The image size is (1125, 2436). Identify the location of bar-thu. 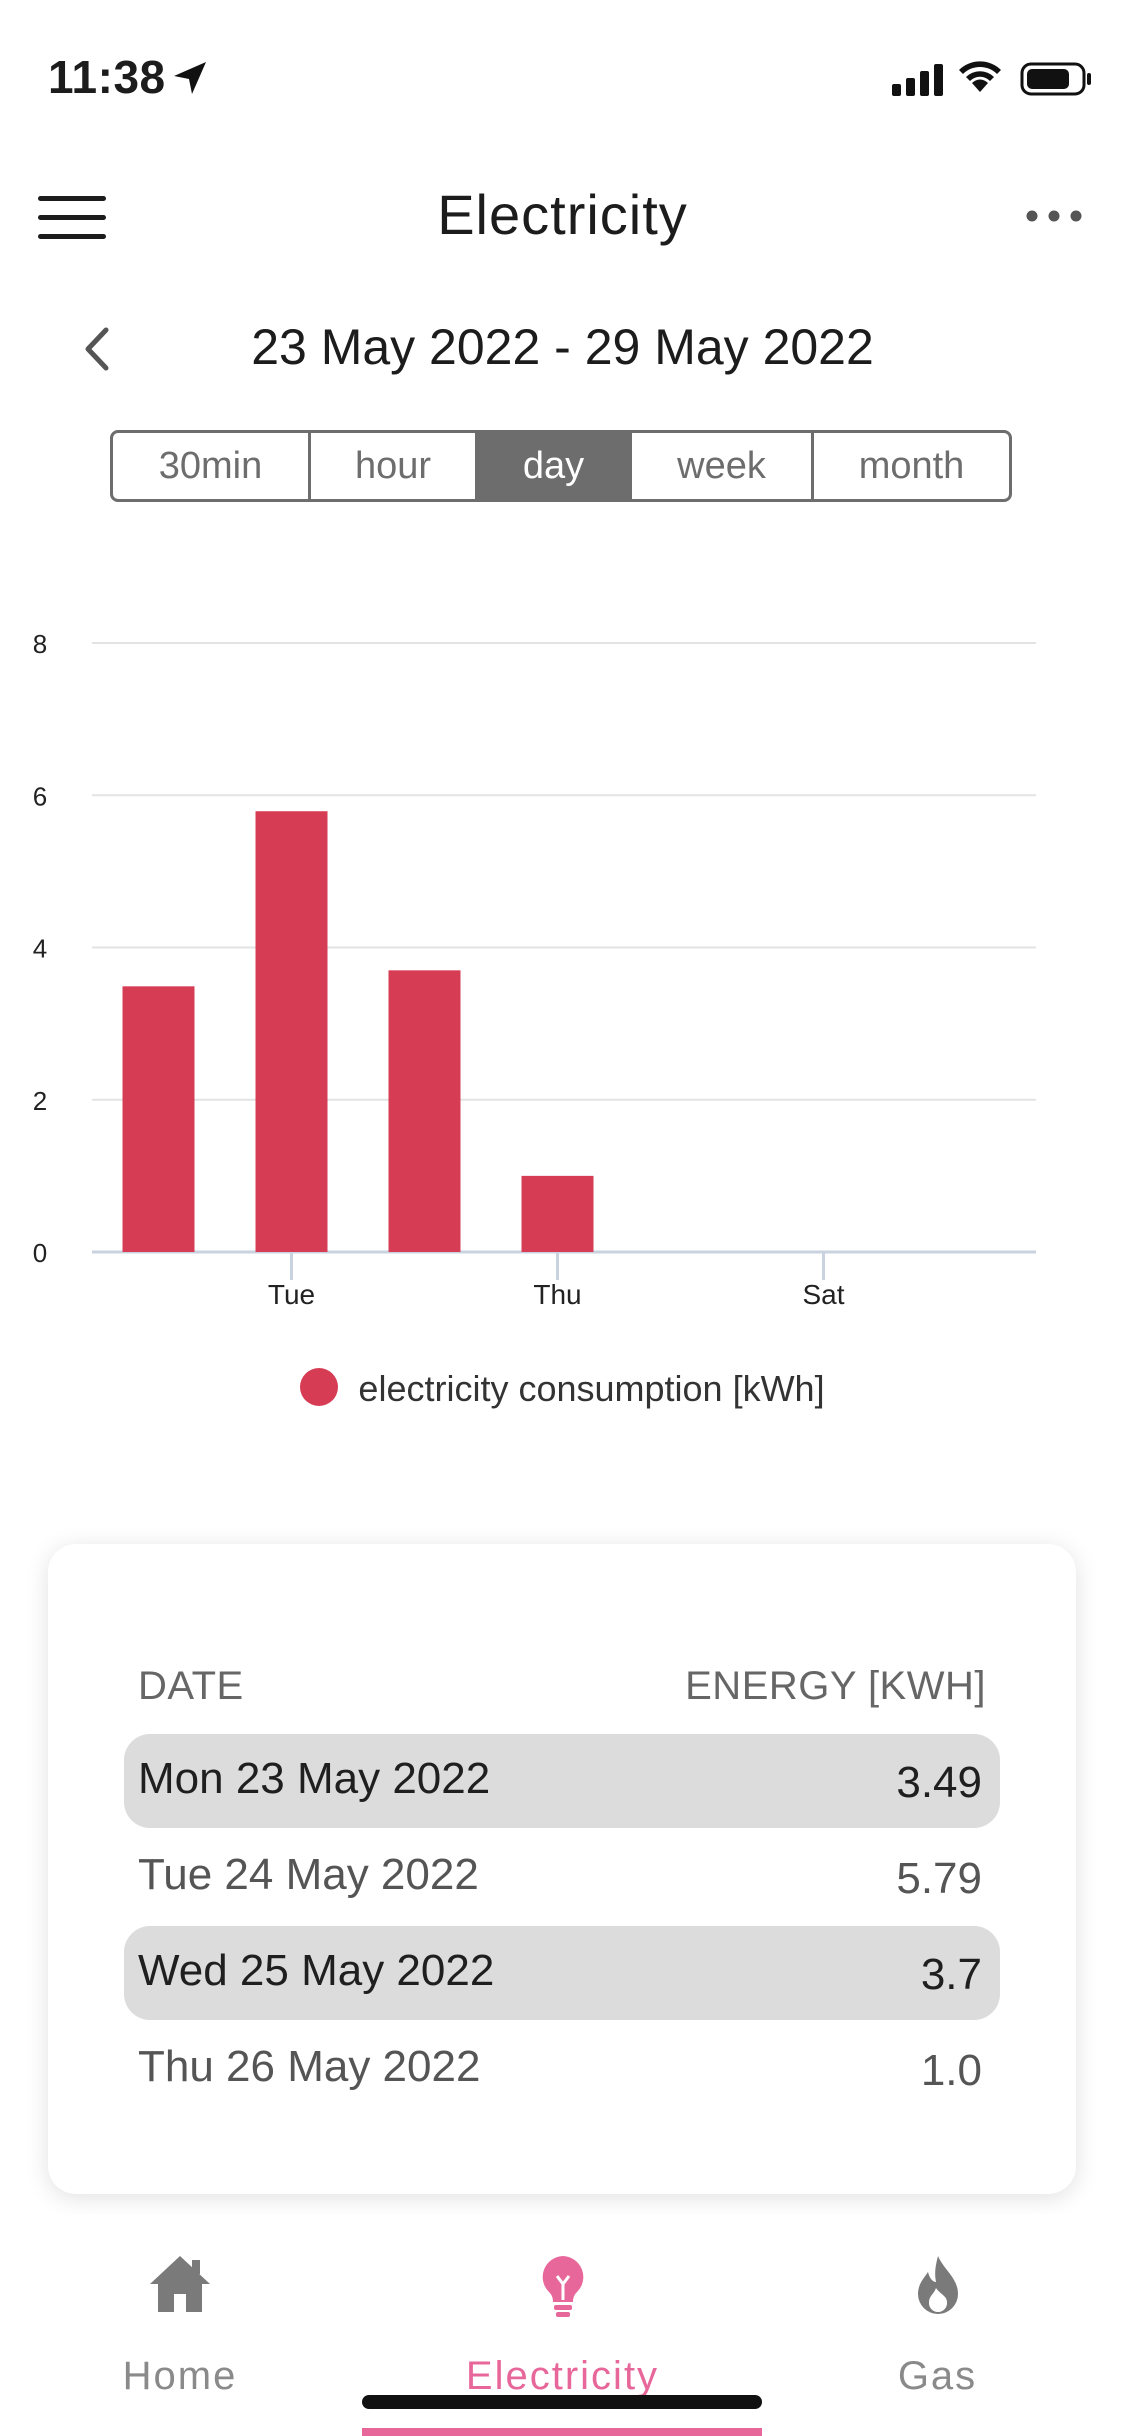
(557, 1213).